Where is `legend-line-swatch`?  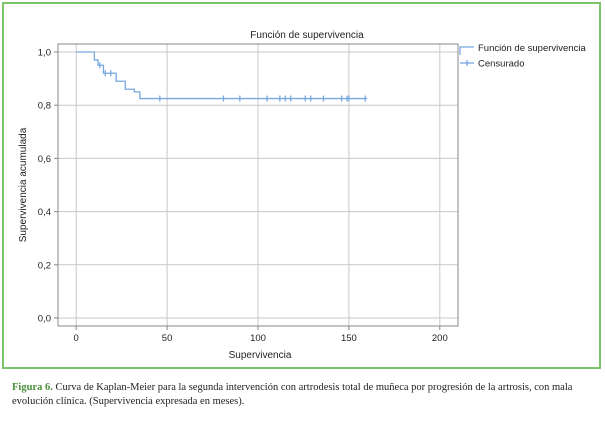 legend-line-swatch is located at coordinates (466, 50).